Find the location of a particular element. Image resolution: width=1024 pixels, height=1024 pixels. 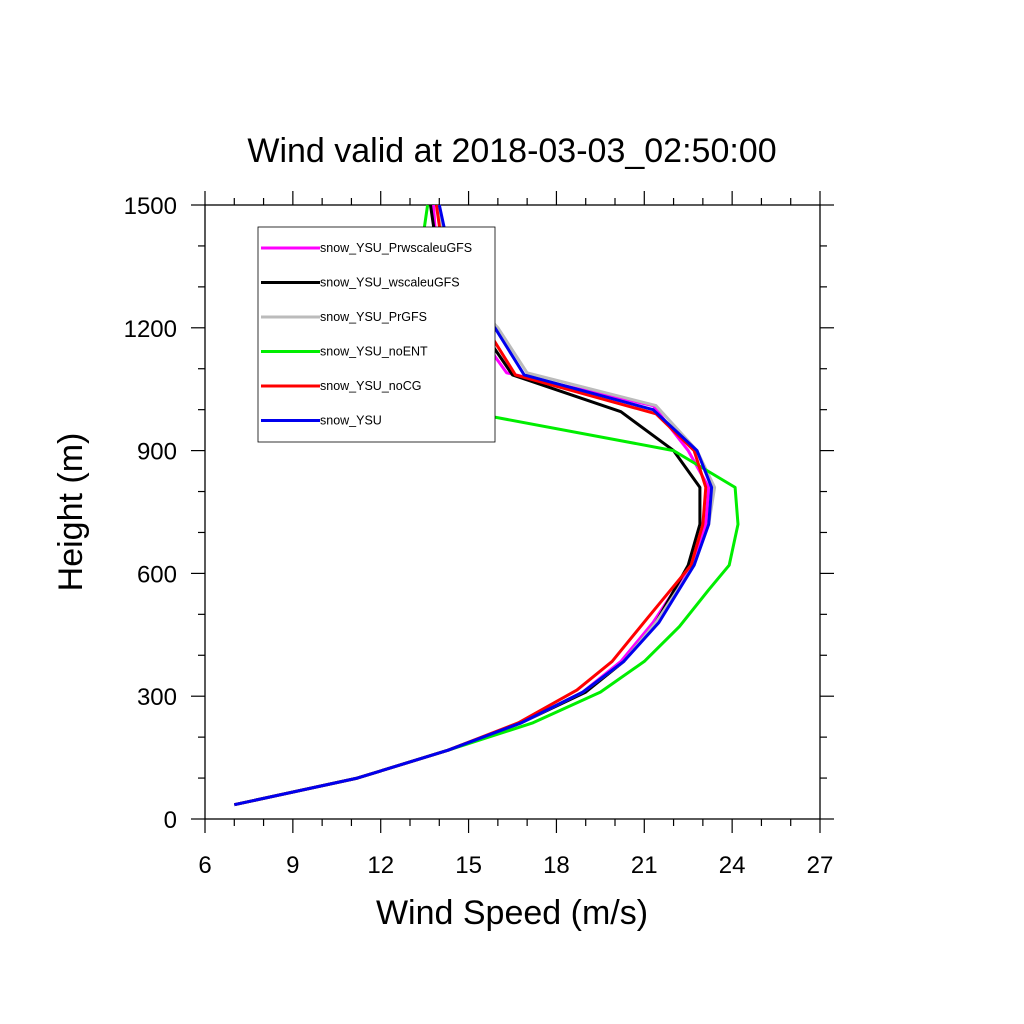

legend-label: snow_YSU_PrGFS is located at coordinates (373, 317).